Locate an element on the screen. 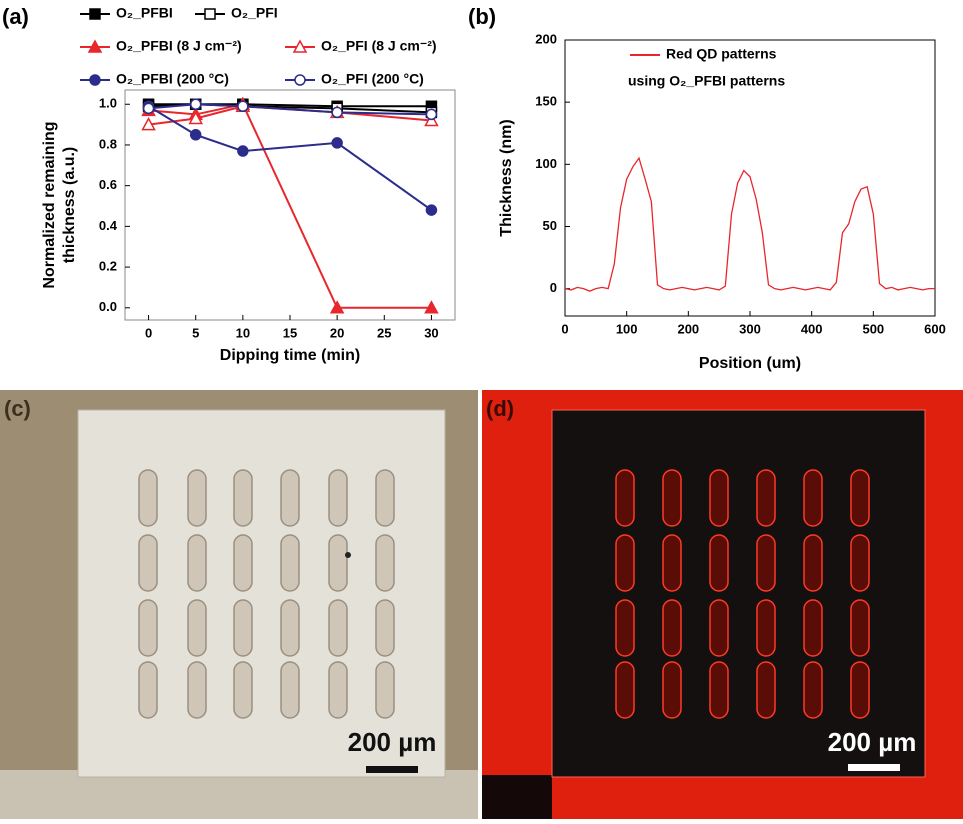 The width and height of the screenshot is (963, 824). legend-label: Red QD patterns is located at coordinates (721, 54).